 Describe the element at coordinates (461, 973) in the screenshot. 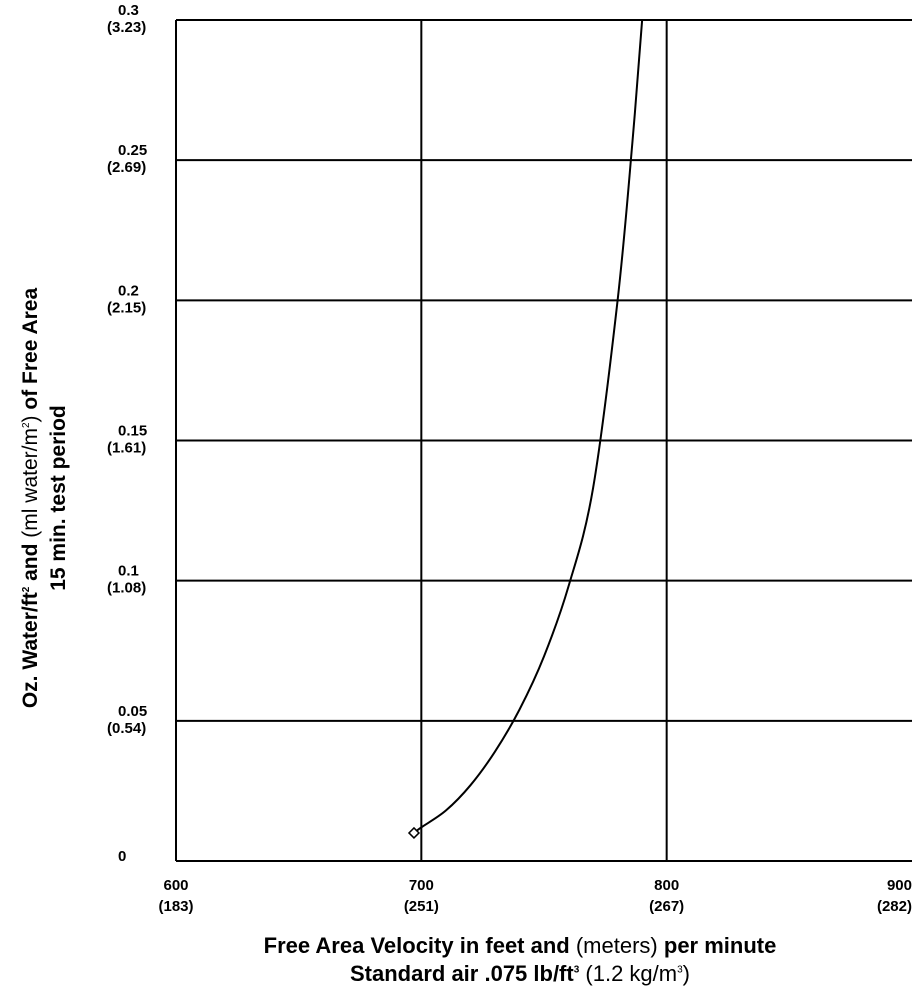

I see `x-axis-label-part: Standard air .075 lb/ft` at that location.